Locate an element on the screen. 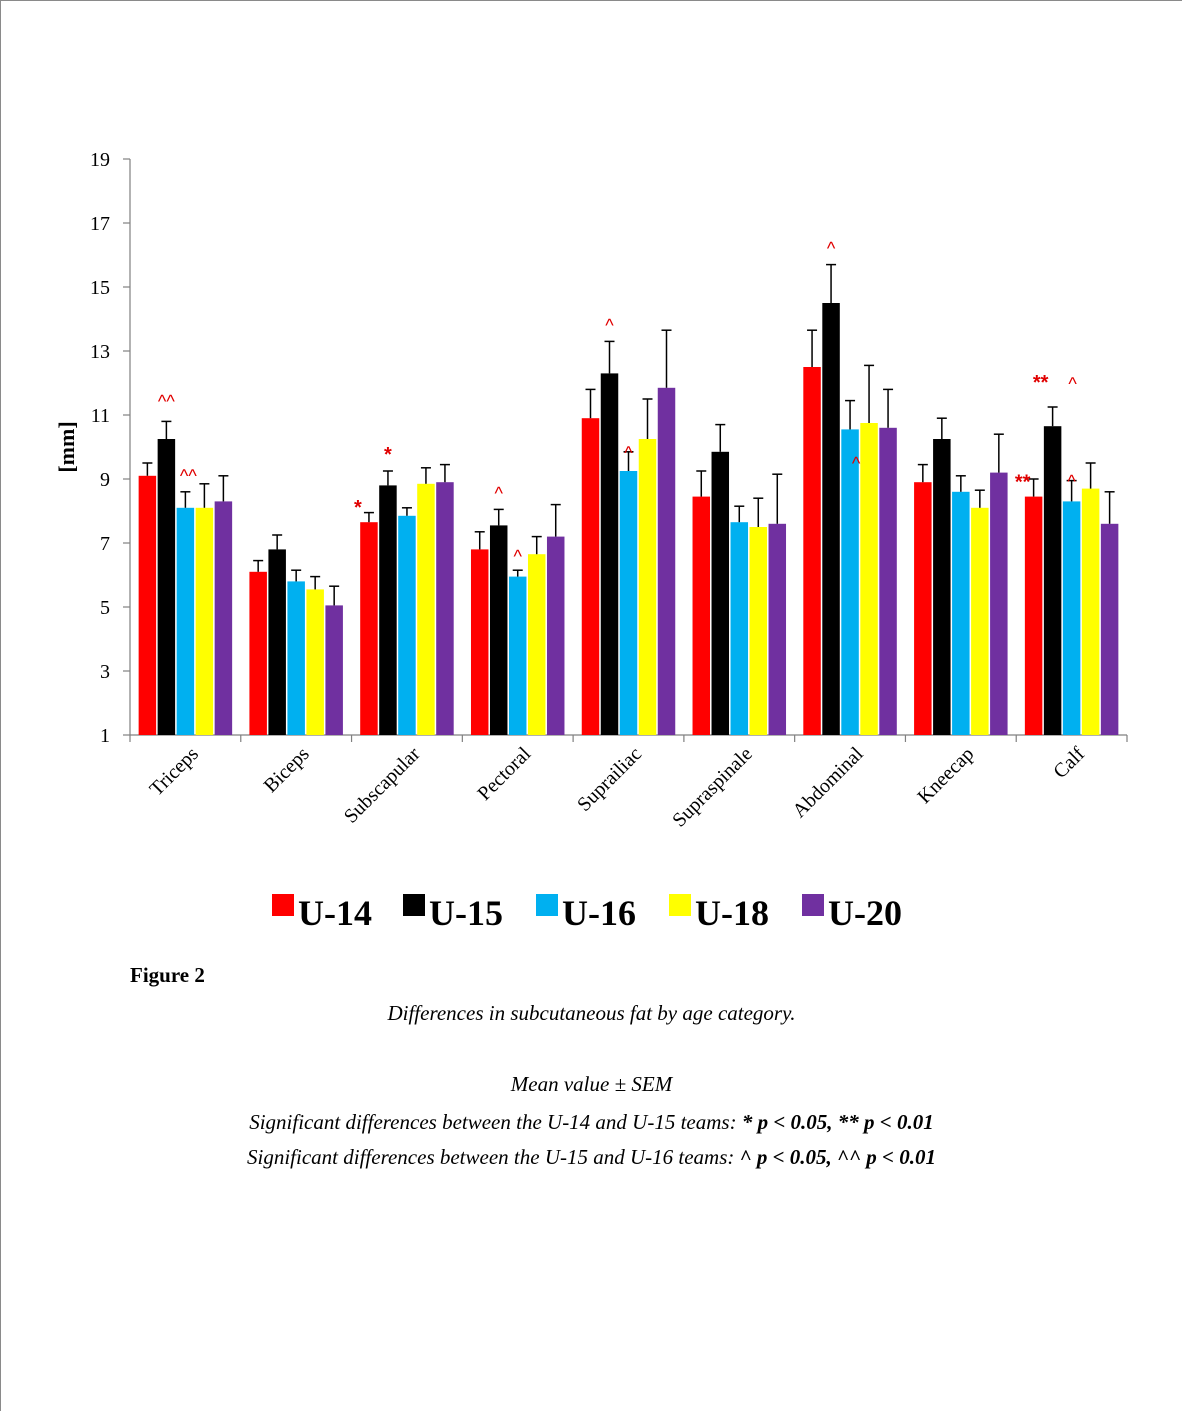 Image resolution: width=1183 pixels, height=1412 pixels. x-tick-label: Supraspinale is located at coordinates (712, 787).